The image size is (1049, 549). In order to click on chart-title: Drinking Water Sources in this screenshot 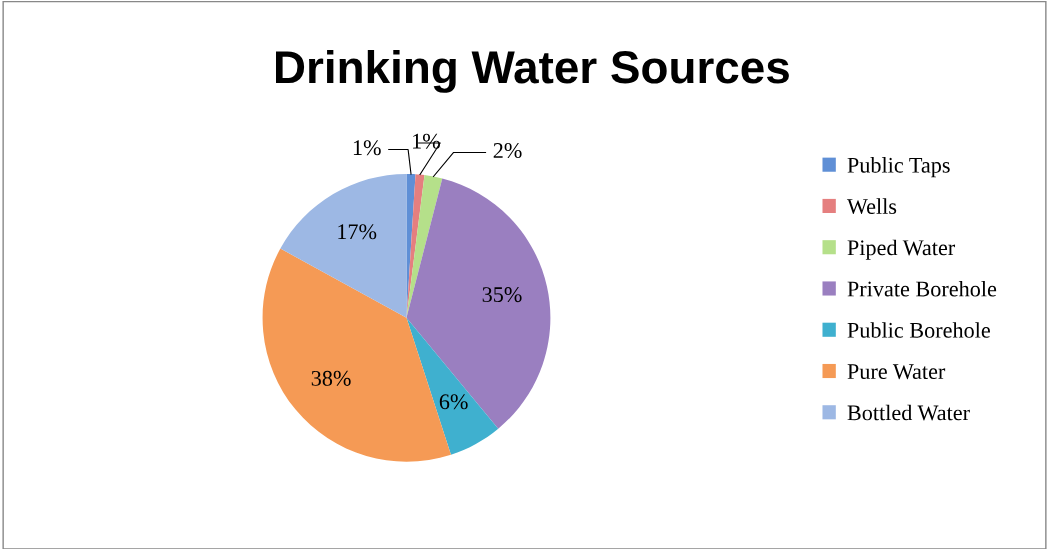, I will do `click(532, 71)`.